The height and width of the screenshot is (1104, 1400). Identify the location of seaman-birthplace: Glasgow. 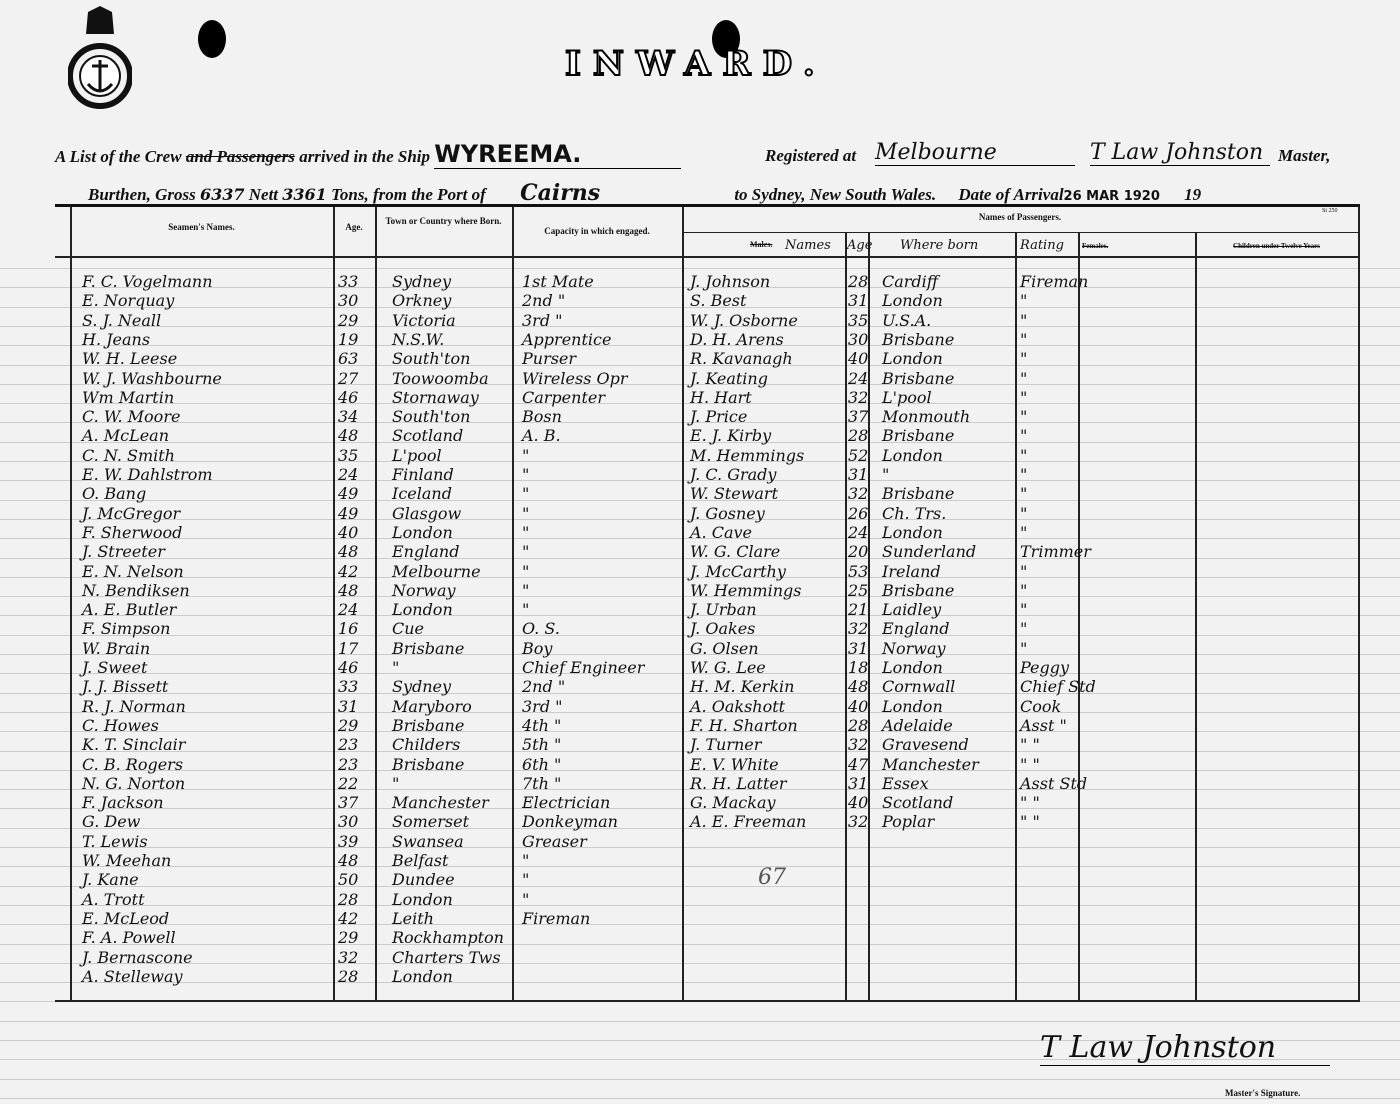
(427, 513).